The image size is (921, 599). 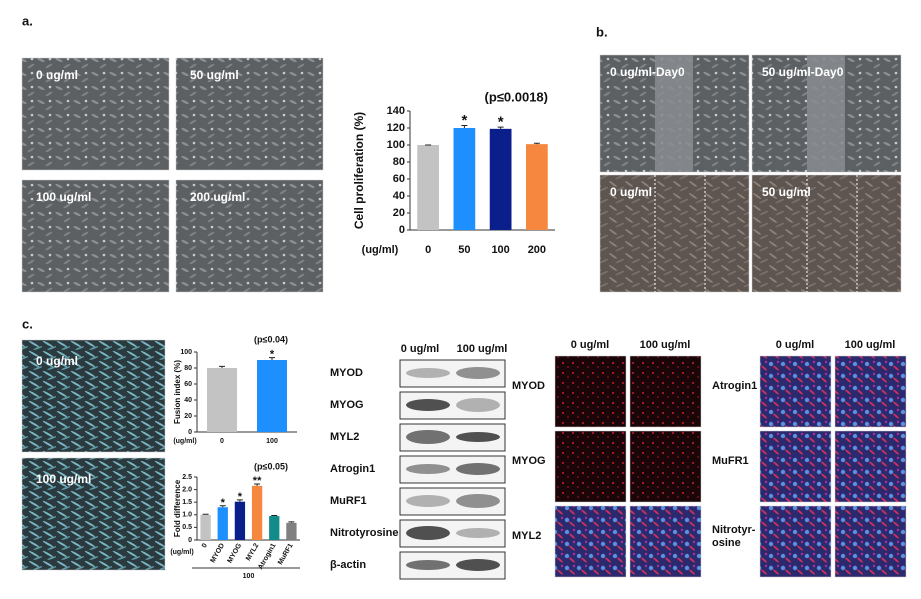 What do you see at coordinates (27, 323) in the screenshot?
I see `panel-label: c.` at bounding box center [27, 323].